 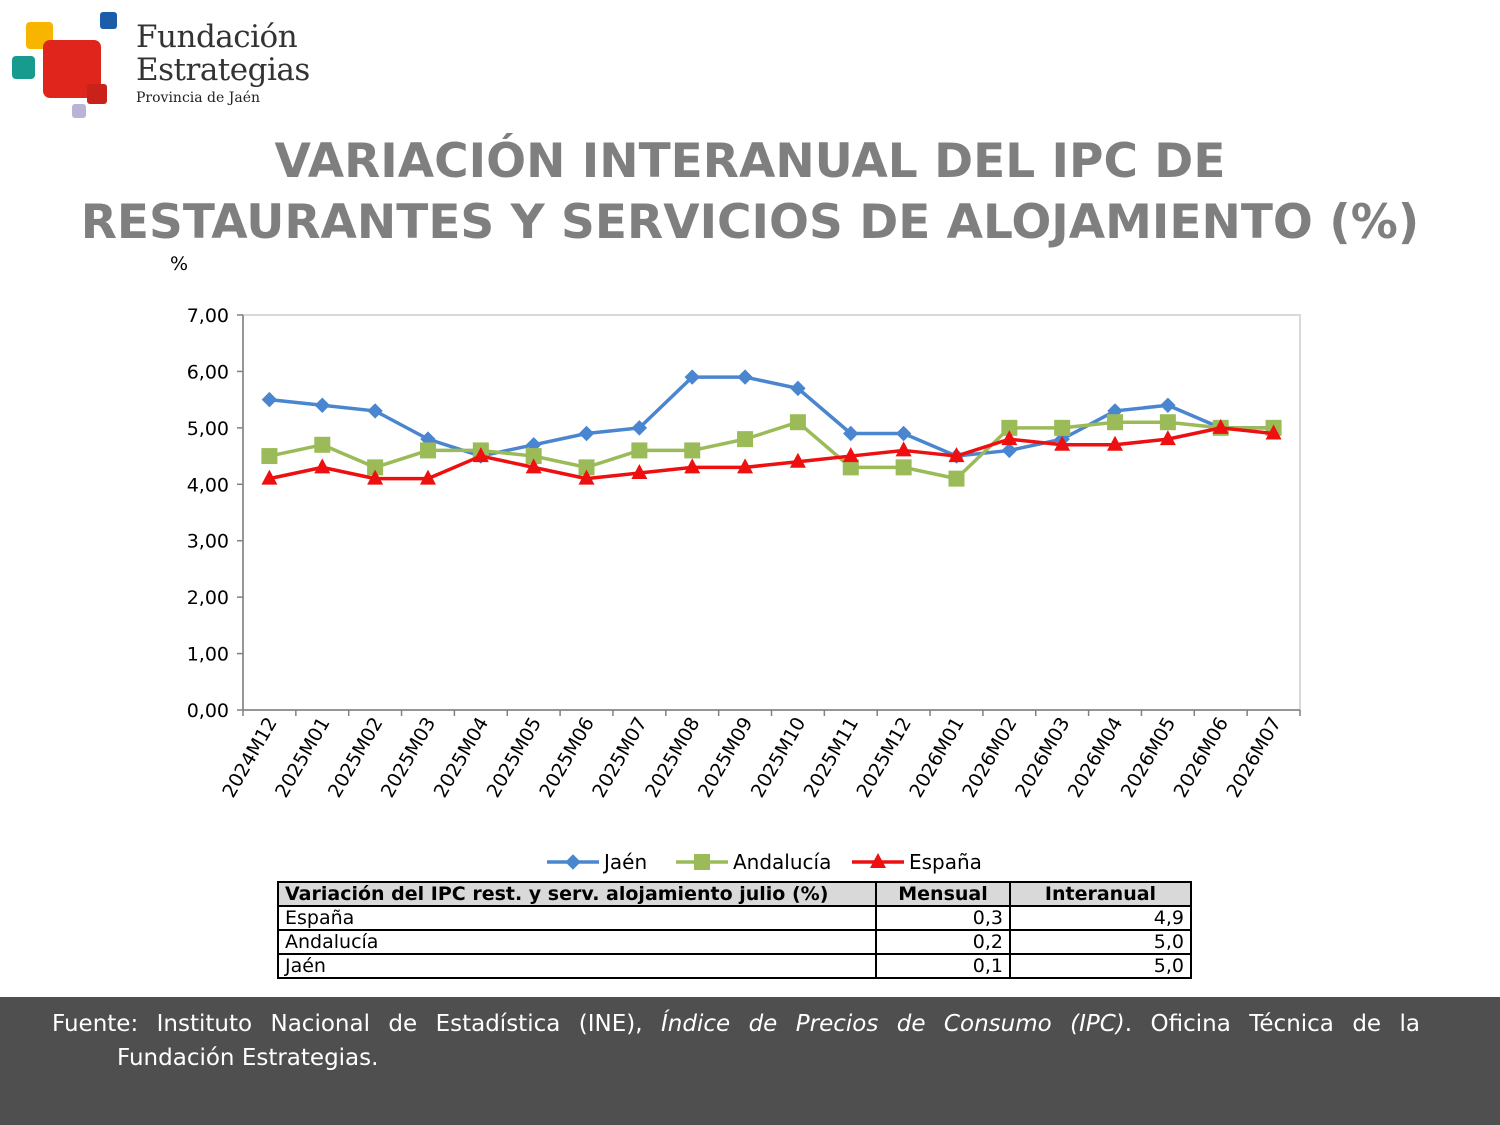 I want to click on source-suffix: . Oficina Técnica de la, so click(x=1272, y=1024).